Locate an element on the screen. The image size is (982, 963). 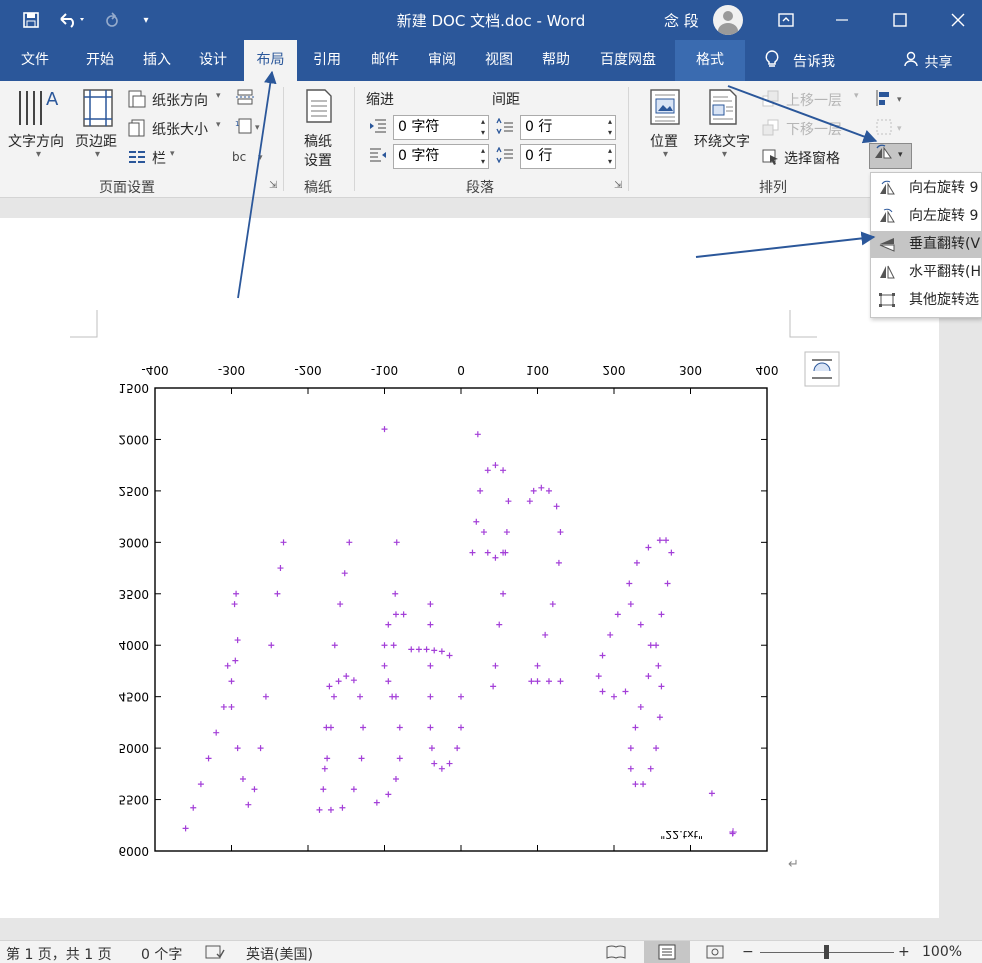
bring-forward-button: 上移一层 ▾ is located at coordinates (812, 99).